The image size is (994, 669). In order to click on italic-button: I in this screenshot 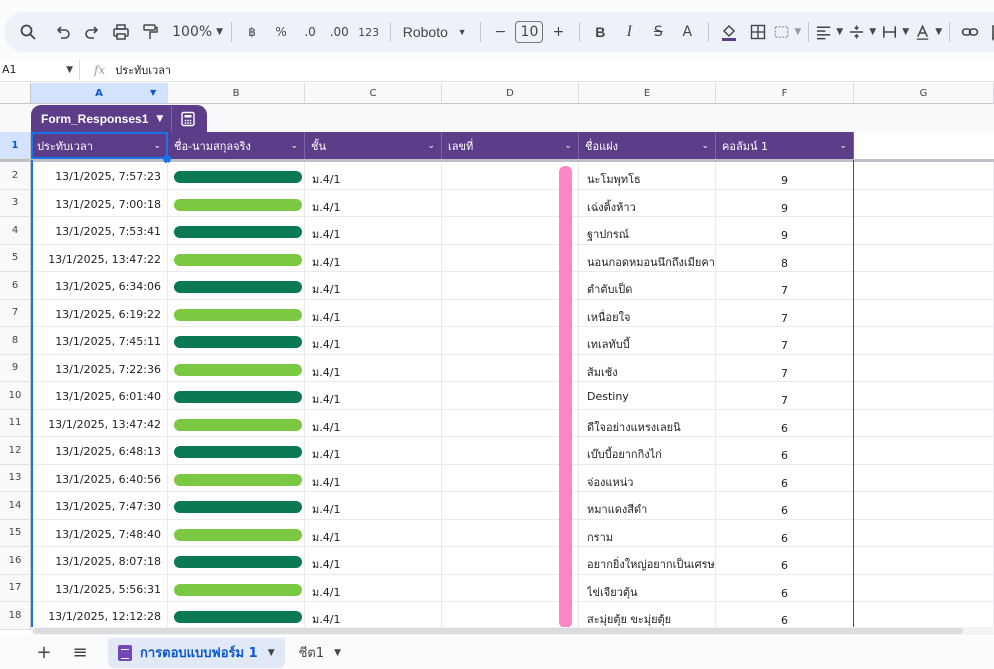, I will do `click(629, 31)`.